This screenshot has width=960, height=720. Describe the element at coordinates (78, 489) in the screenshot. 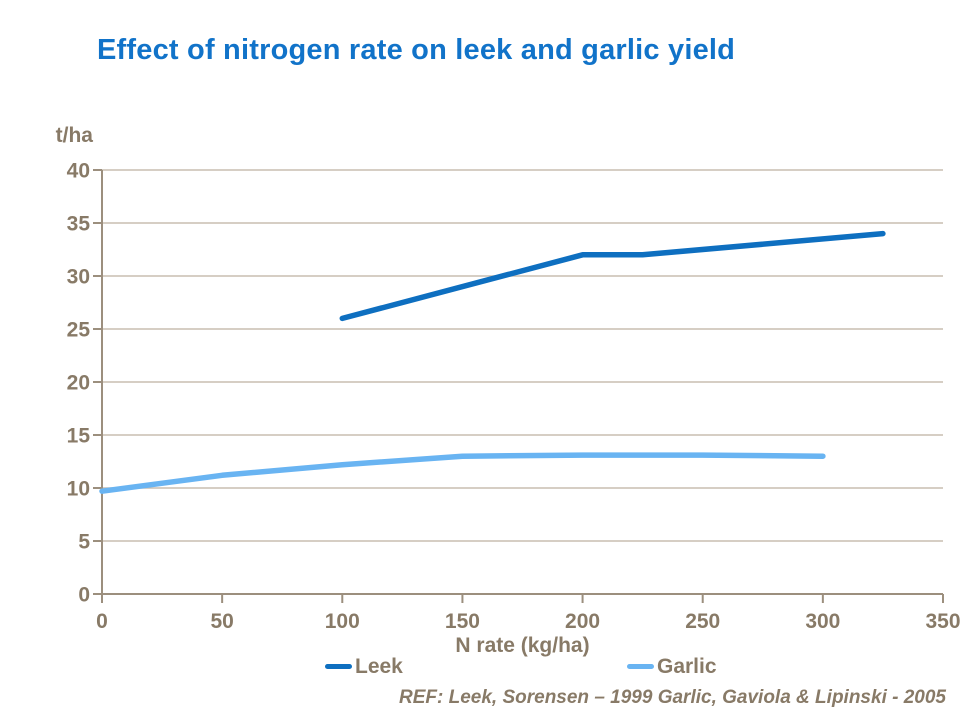

I see `y-tick-label: 10` at that location.